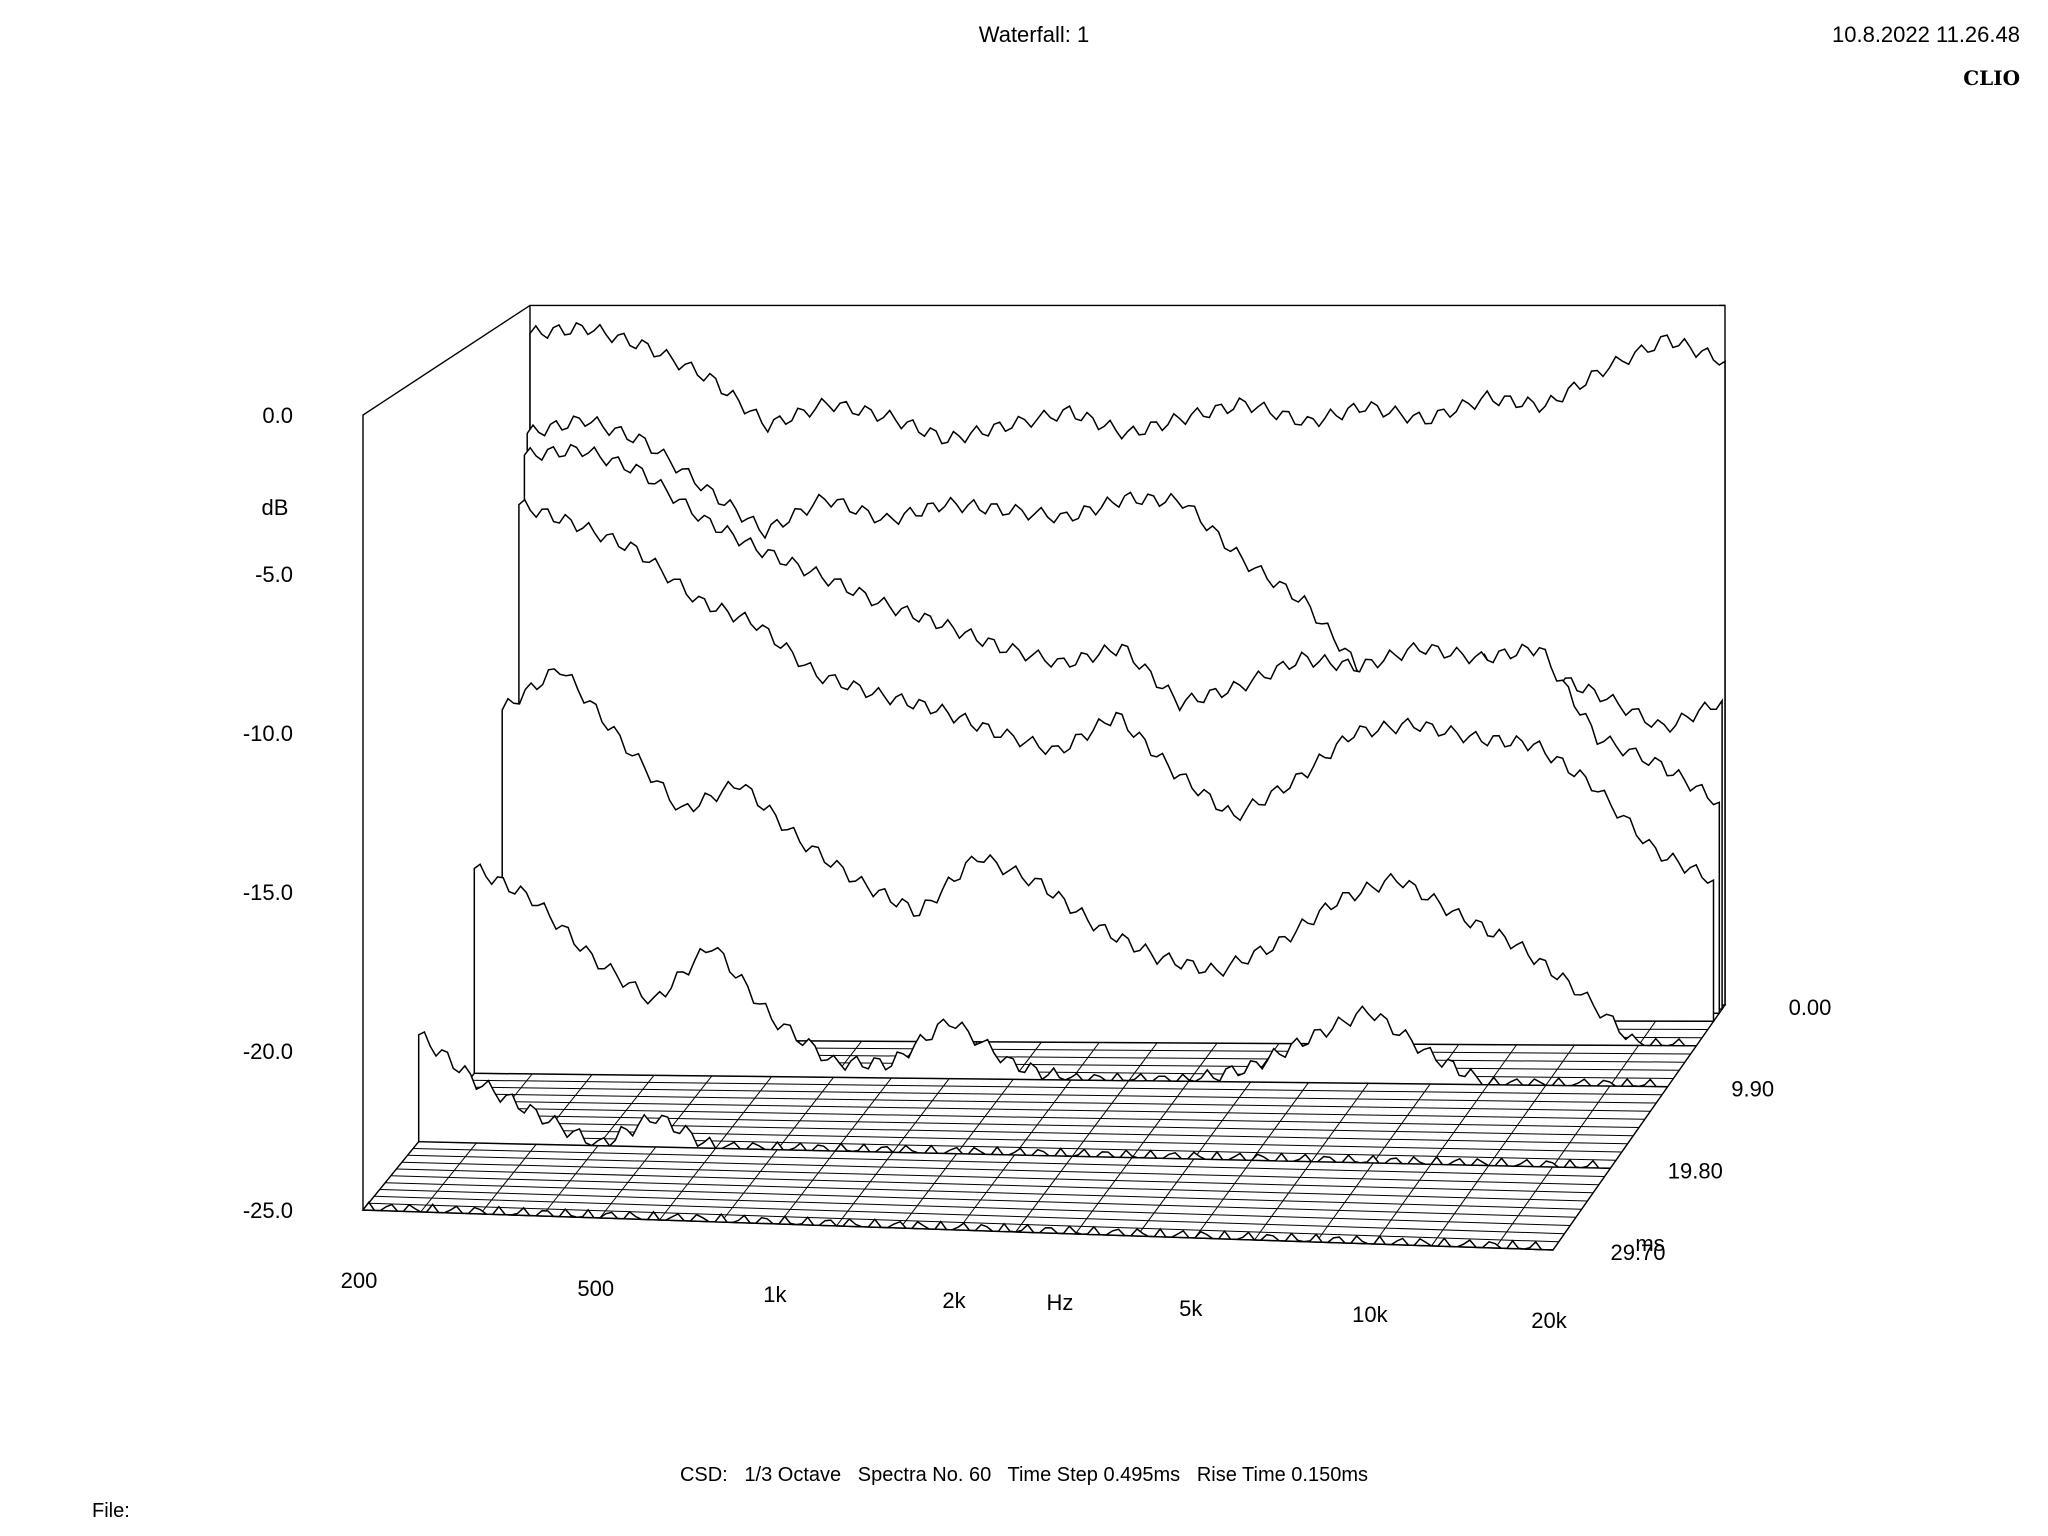  Describe the element at coordinates (1810, 1007) in the screenshot. I see `z-tick-label: 0.00` at that location.